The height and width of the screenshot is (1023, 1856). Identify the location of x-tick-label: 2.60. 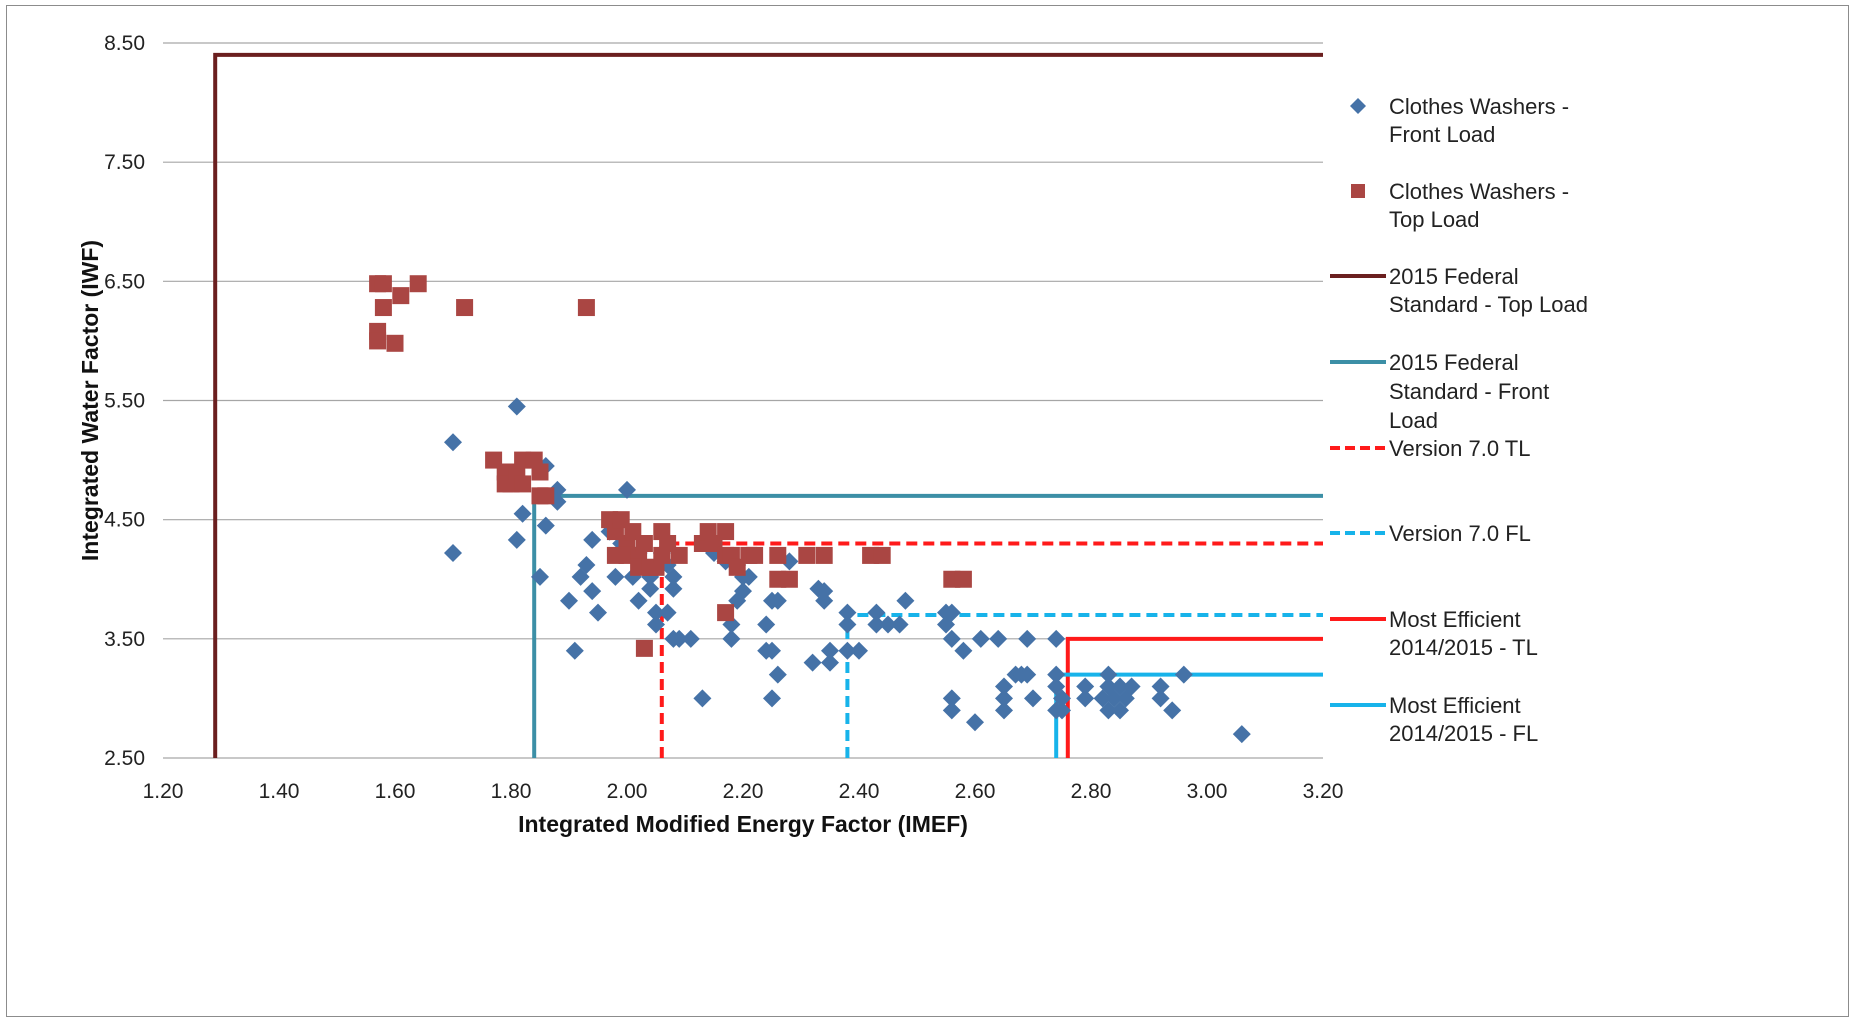
(975, 791).